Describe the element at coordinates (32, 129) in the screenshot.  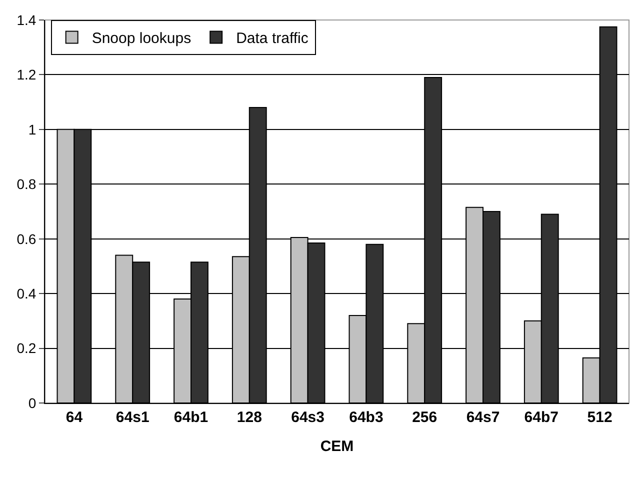
I see `y-tick-label: 1` at that location.